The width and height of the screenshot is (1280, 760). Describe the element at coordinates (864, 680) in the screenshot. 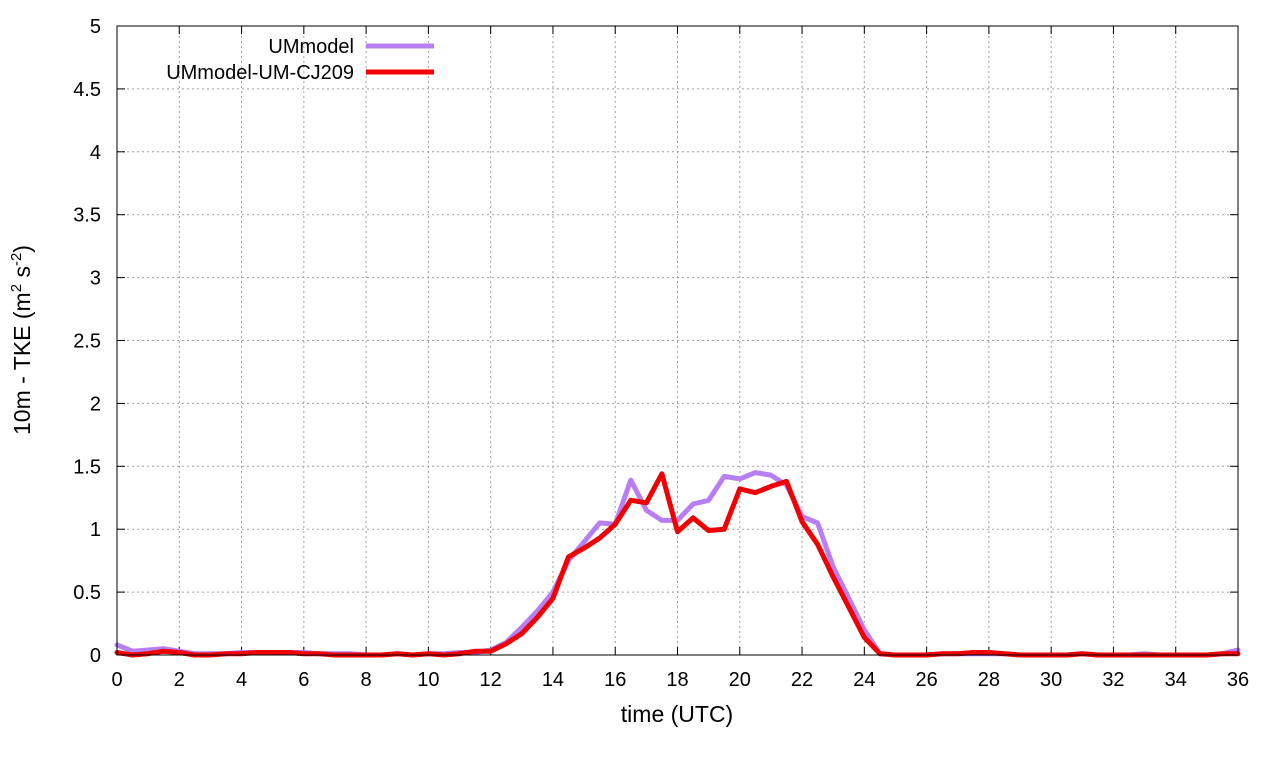

I see `x-tick-label: 24` at that location.